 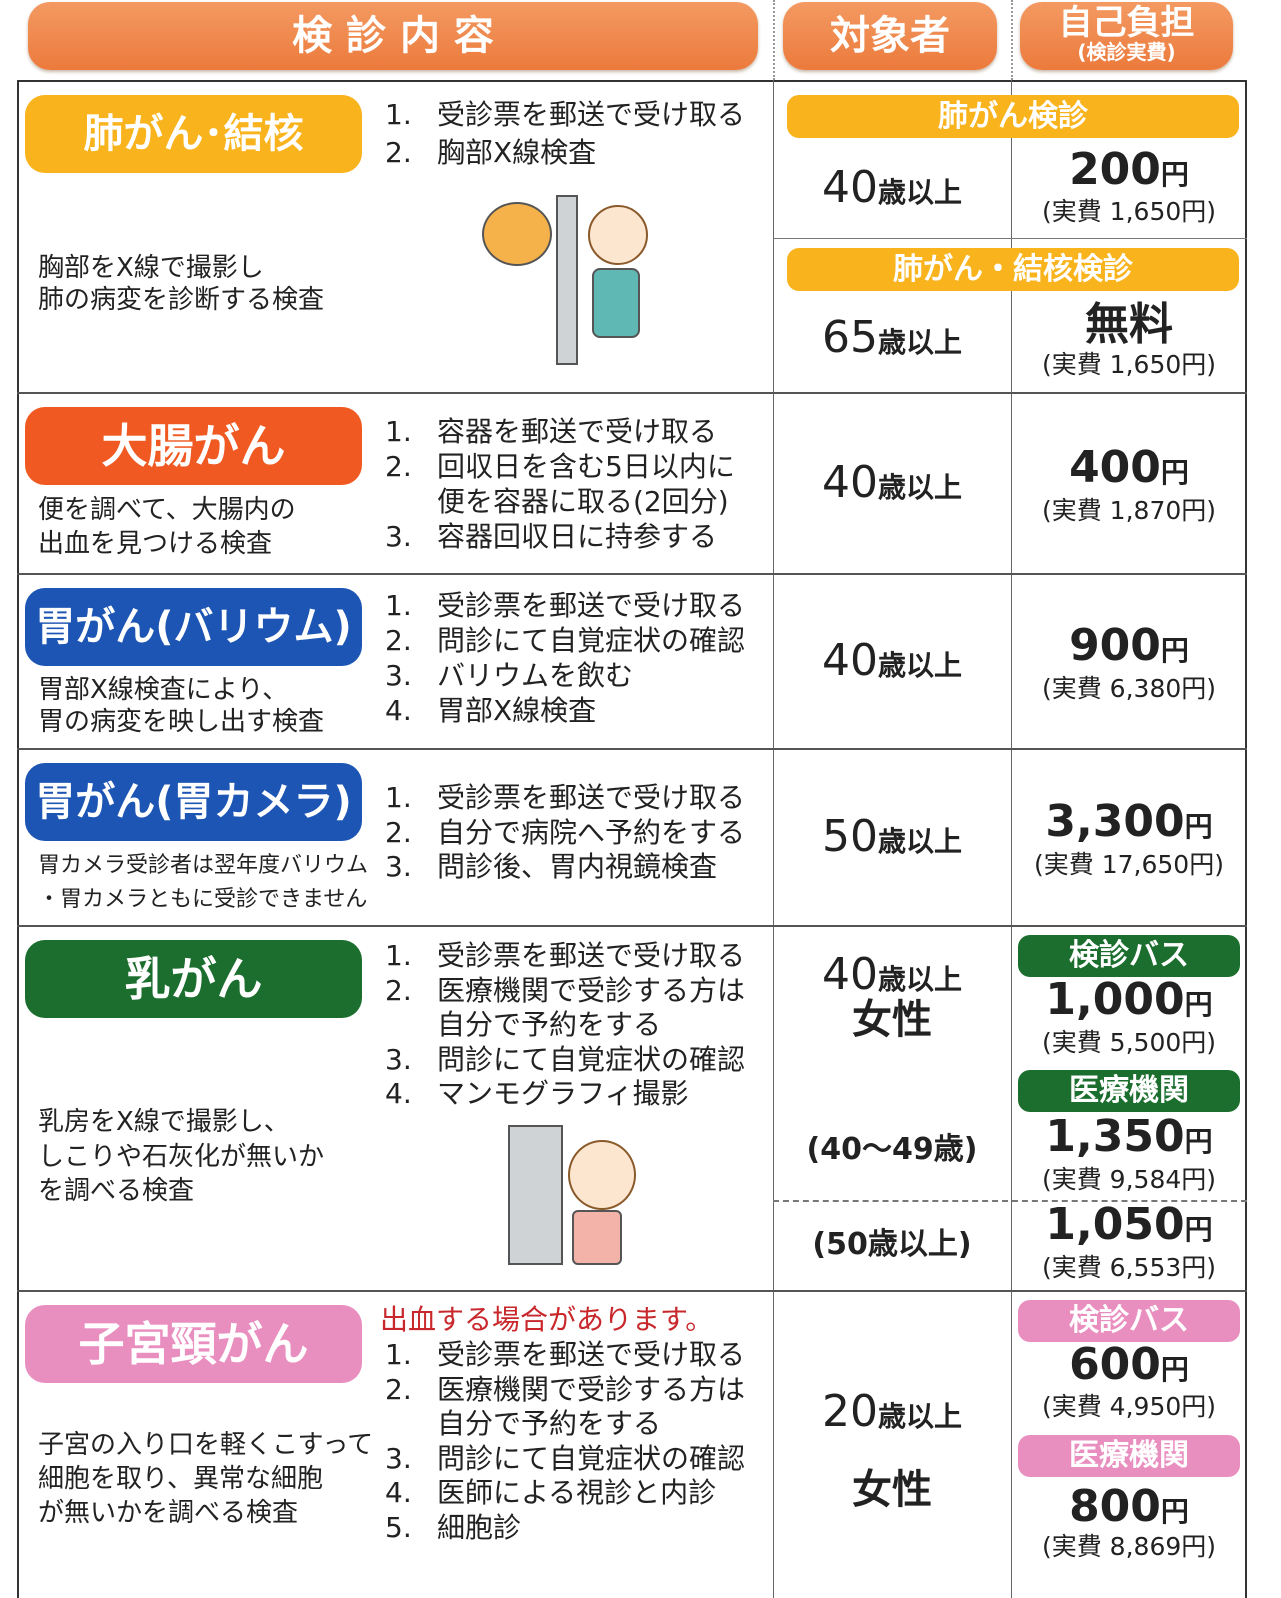 What do you see at coordinates (155, 544) in the screenshot?
I see `description: 出血を見つける検査` at bounding box center [155, 544].